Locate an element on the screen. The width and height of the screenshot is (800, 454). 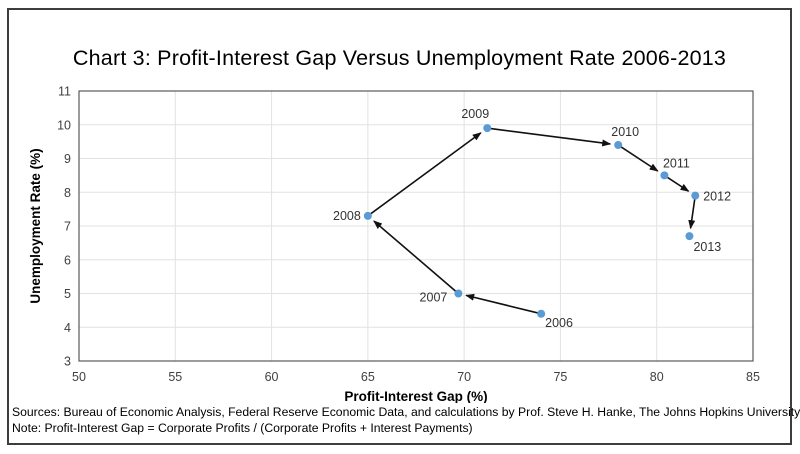
year-label-2010: 2010 is located at coordinates (625, 132).